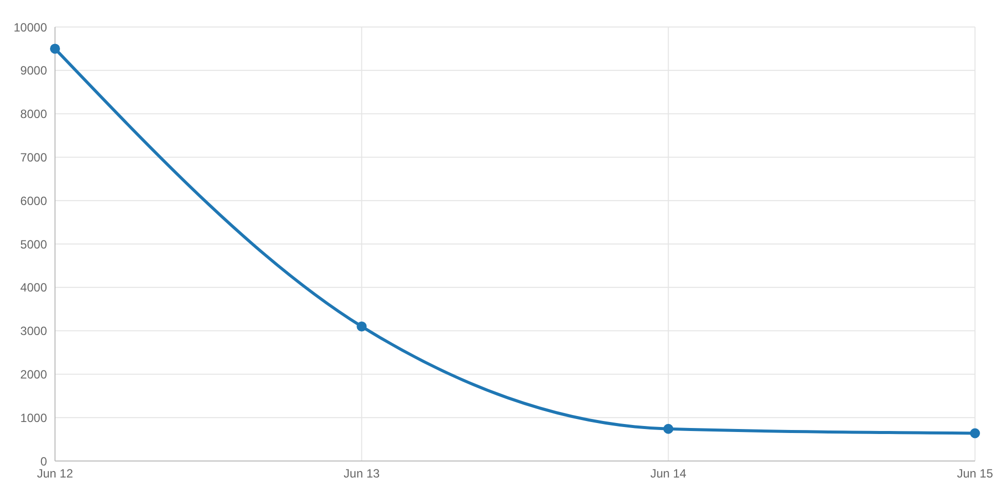 This screenshot has width=1000, height=494. What do you see at coordinates (668, 473) in the screenshot?
I see `x-tick-label: Jun 14` at bounding box center [668, 473].